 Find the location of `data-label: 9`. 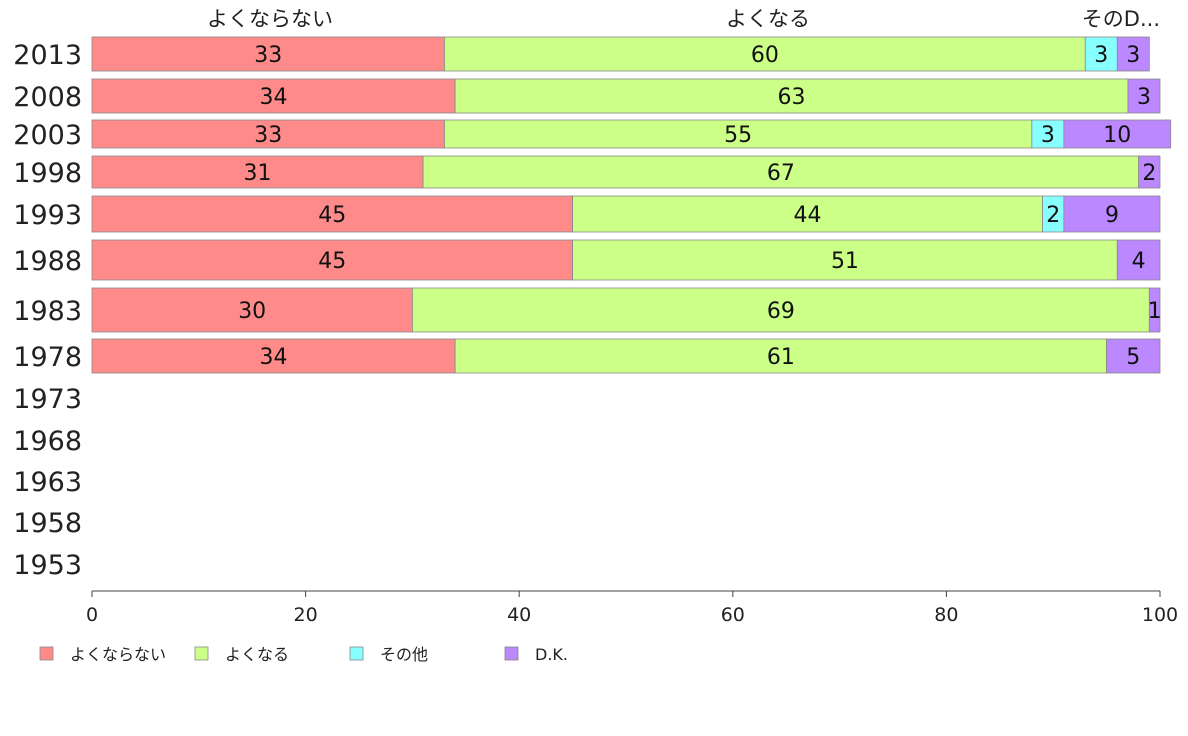

data-label: 9 is located at coordinates (1112, 215).